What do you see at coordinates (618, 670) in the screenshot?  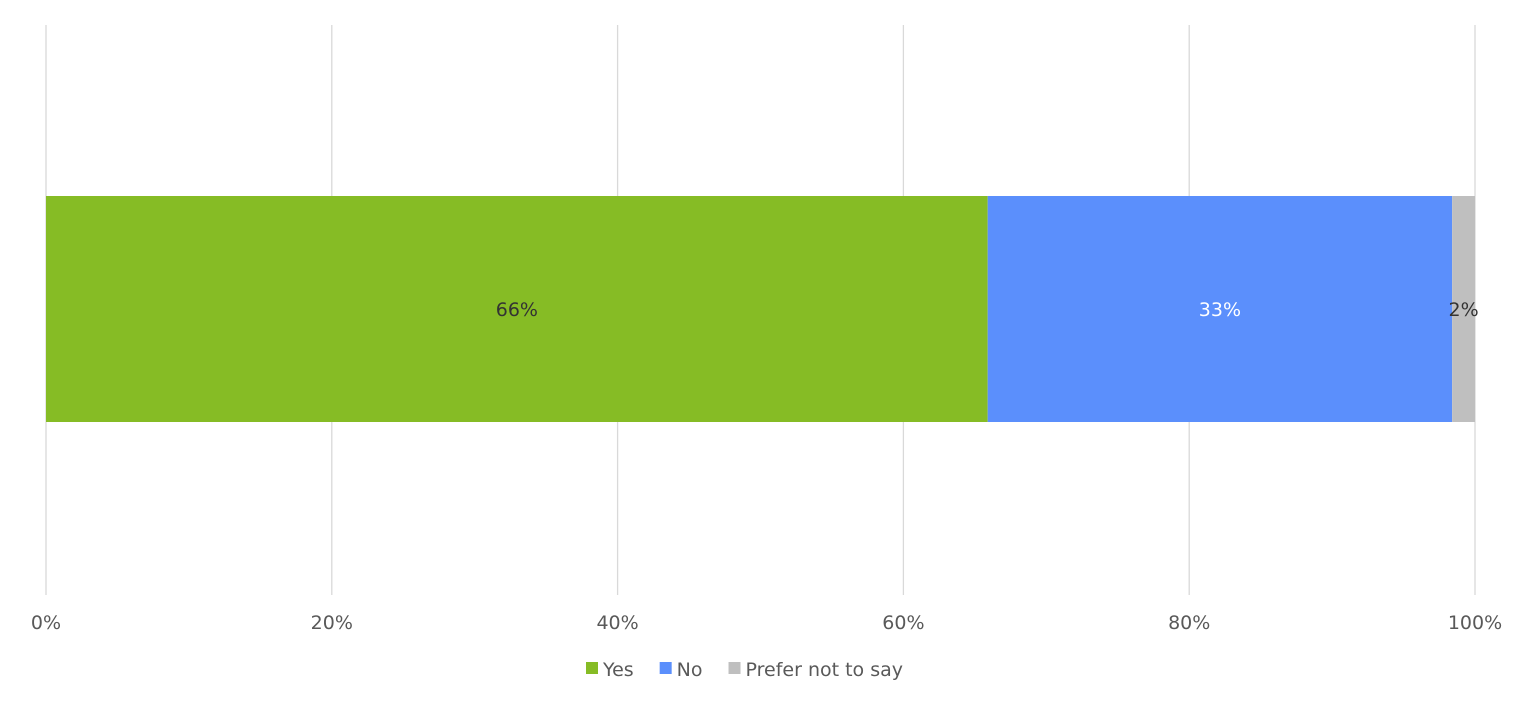 I see `legend-label: Yes` at bounding box center [618, 670].